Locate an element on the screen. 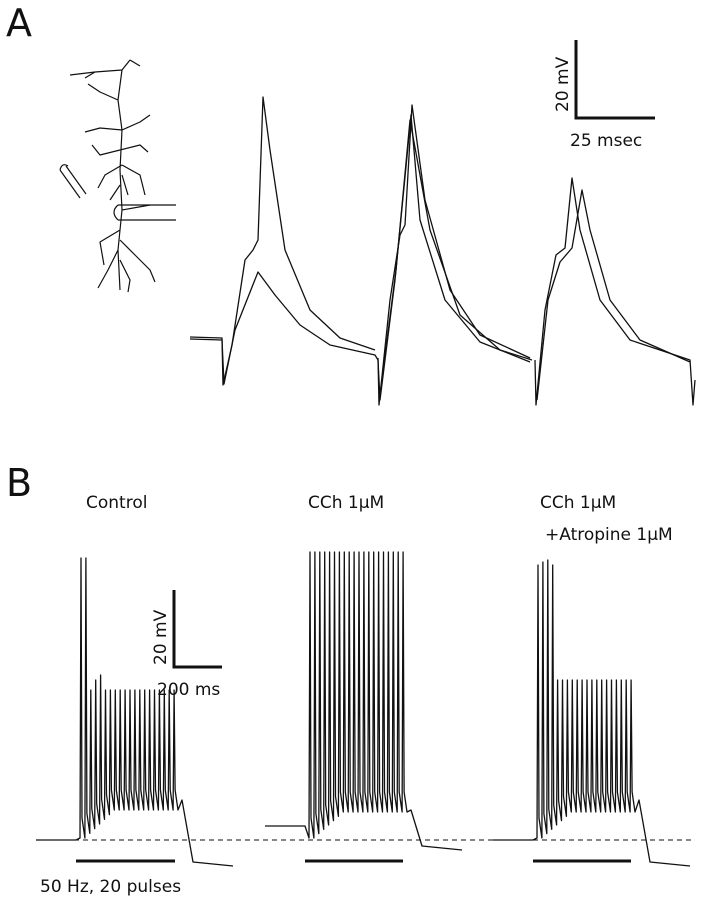 This screenshot has width=704, height=899. neuron is located at coordinates (117, 176).